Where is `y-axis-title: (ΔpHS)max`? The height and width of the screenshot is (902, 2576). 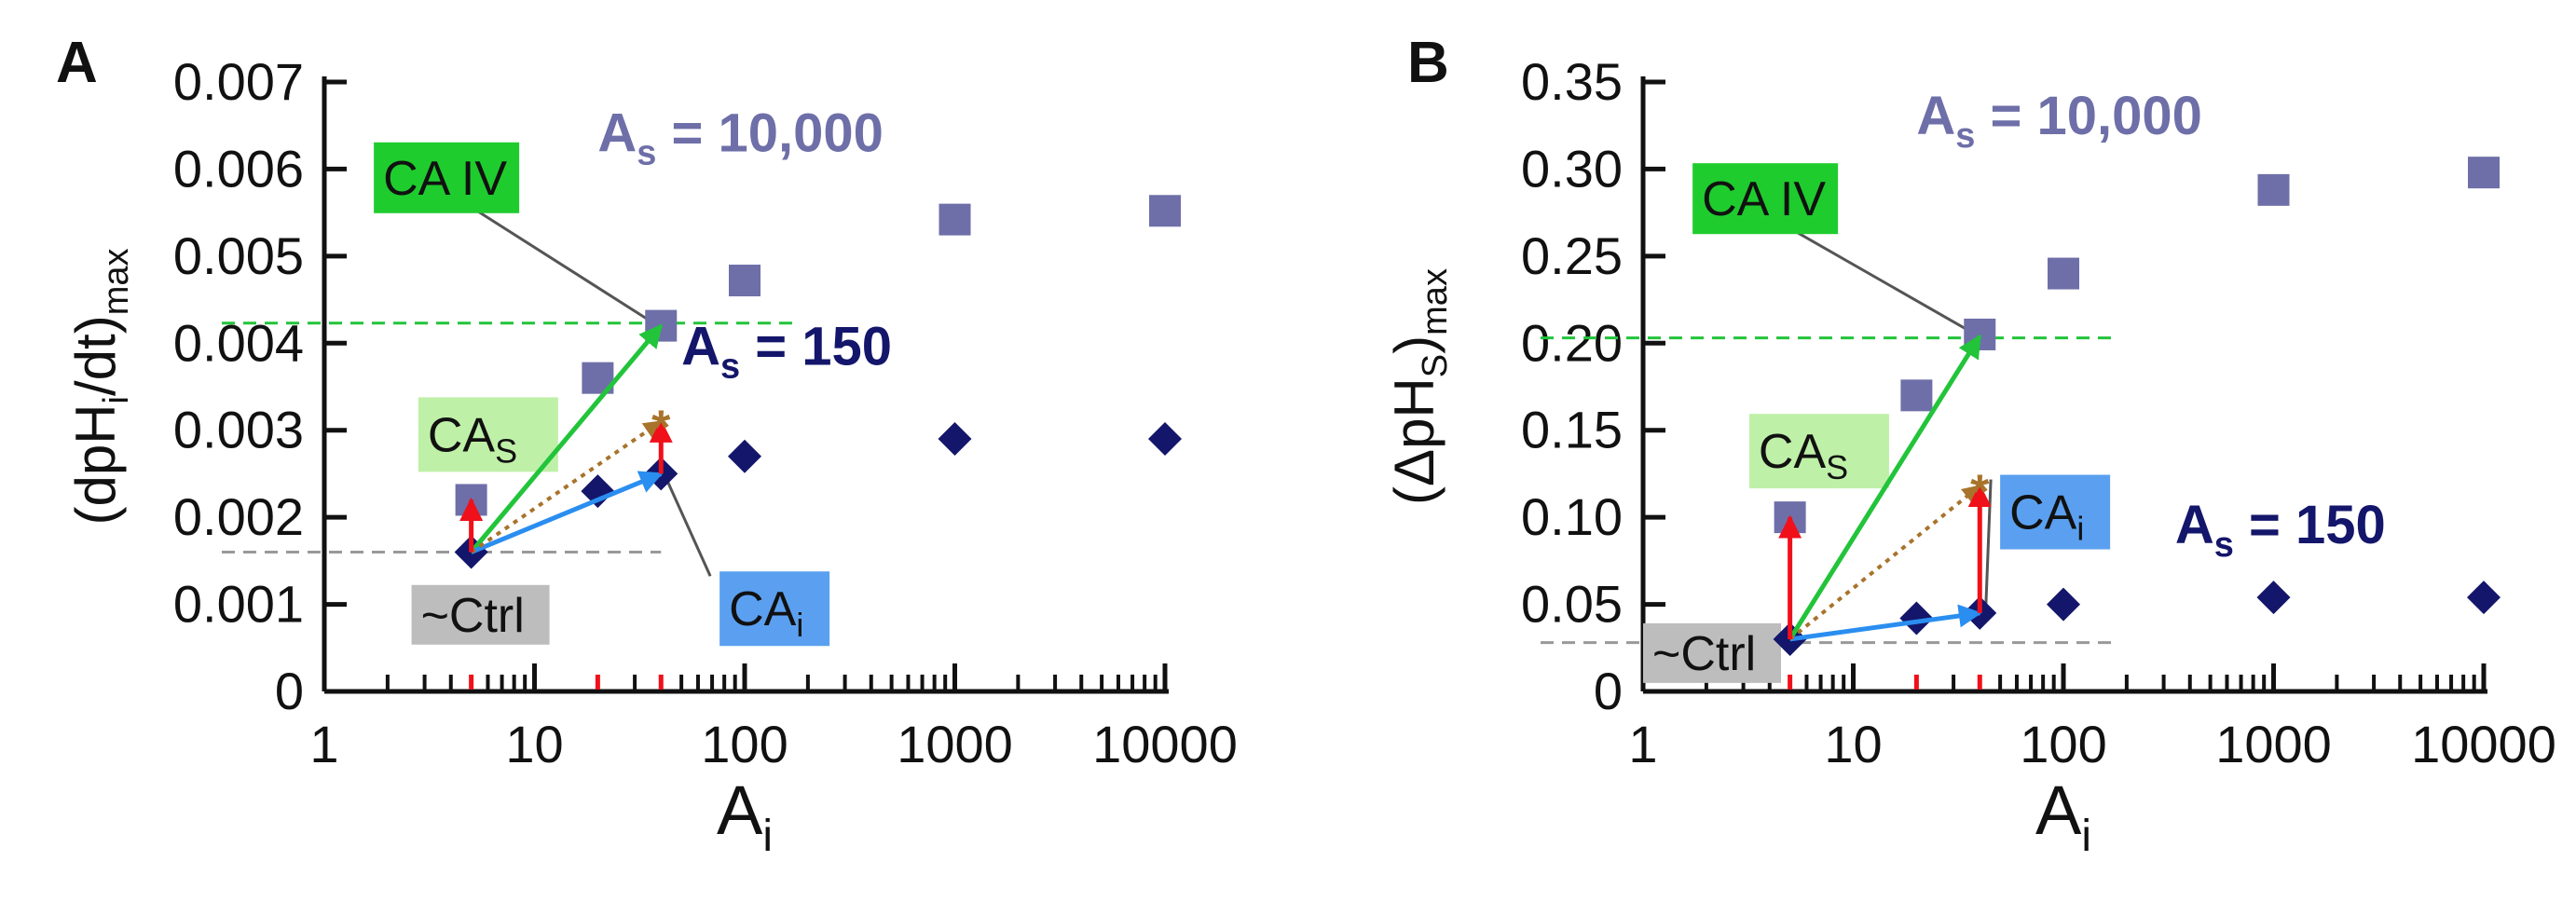
y-axis-title: (ΔpHS)max is located at coordinates (1419, 386).